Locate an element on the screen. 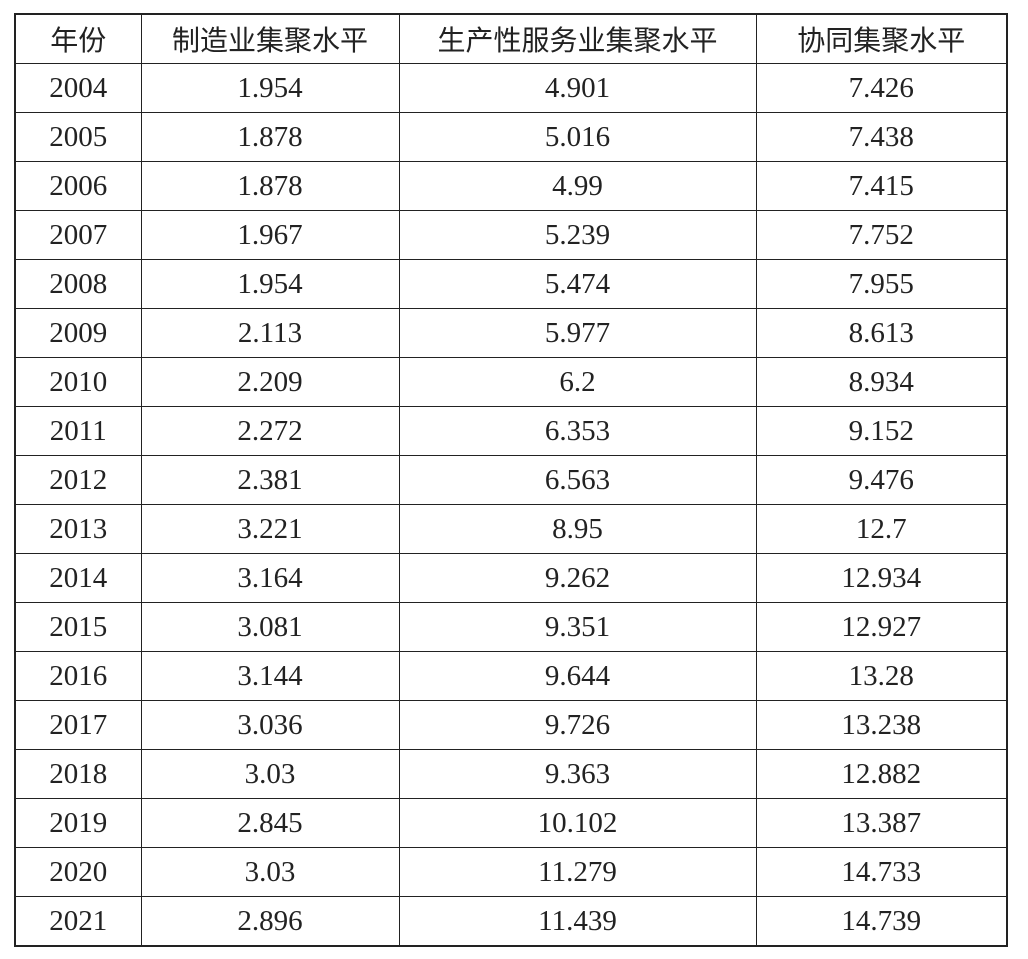  table-row: 2012 2.381 6.563 9.476 is located at coordinates (511, 480).